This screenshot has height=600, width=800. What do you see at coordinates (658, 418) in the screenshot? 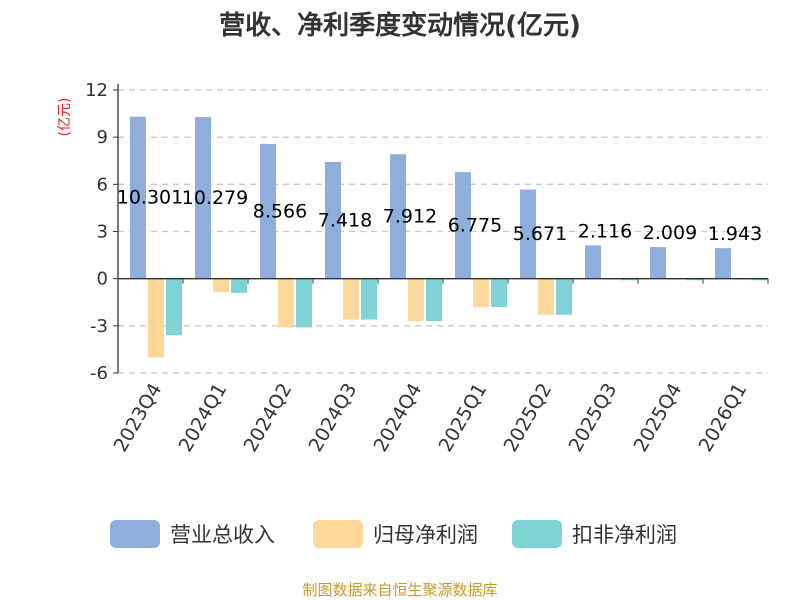
I see `x-tick-label: 2025Q4` at bounding box center [658, 418].